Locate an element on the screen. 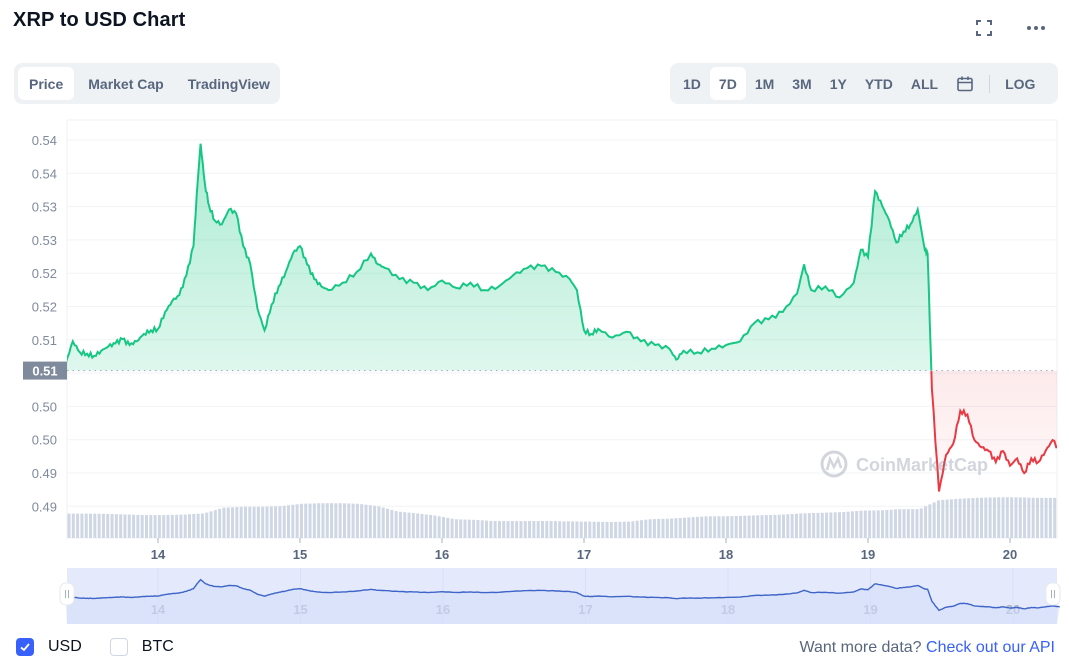 Image resolution: width=1069 pixels, height=664 pixels. fullscreen-icon is located at coordinates (984, 28).